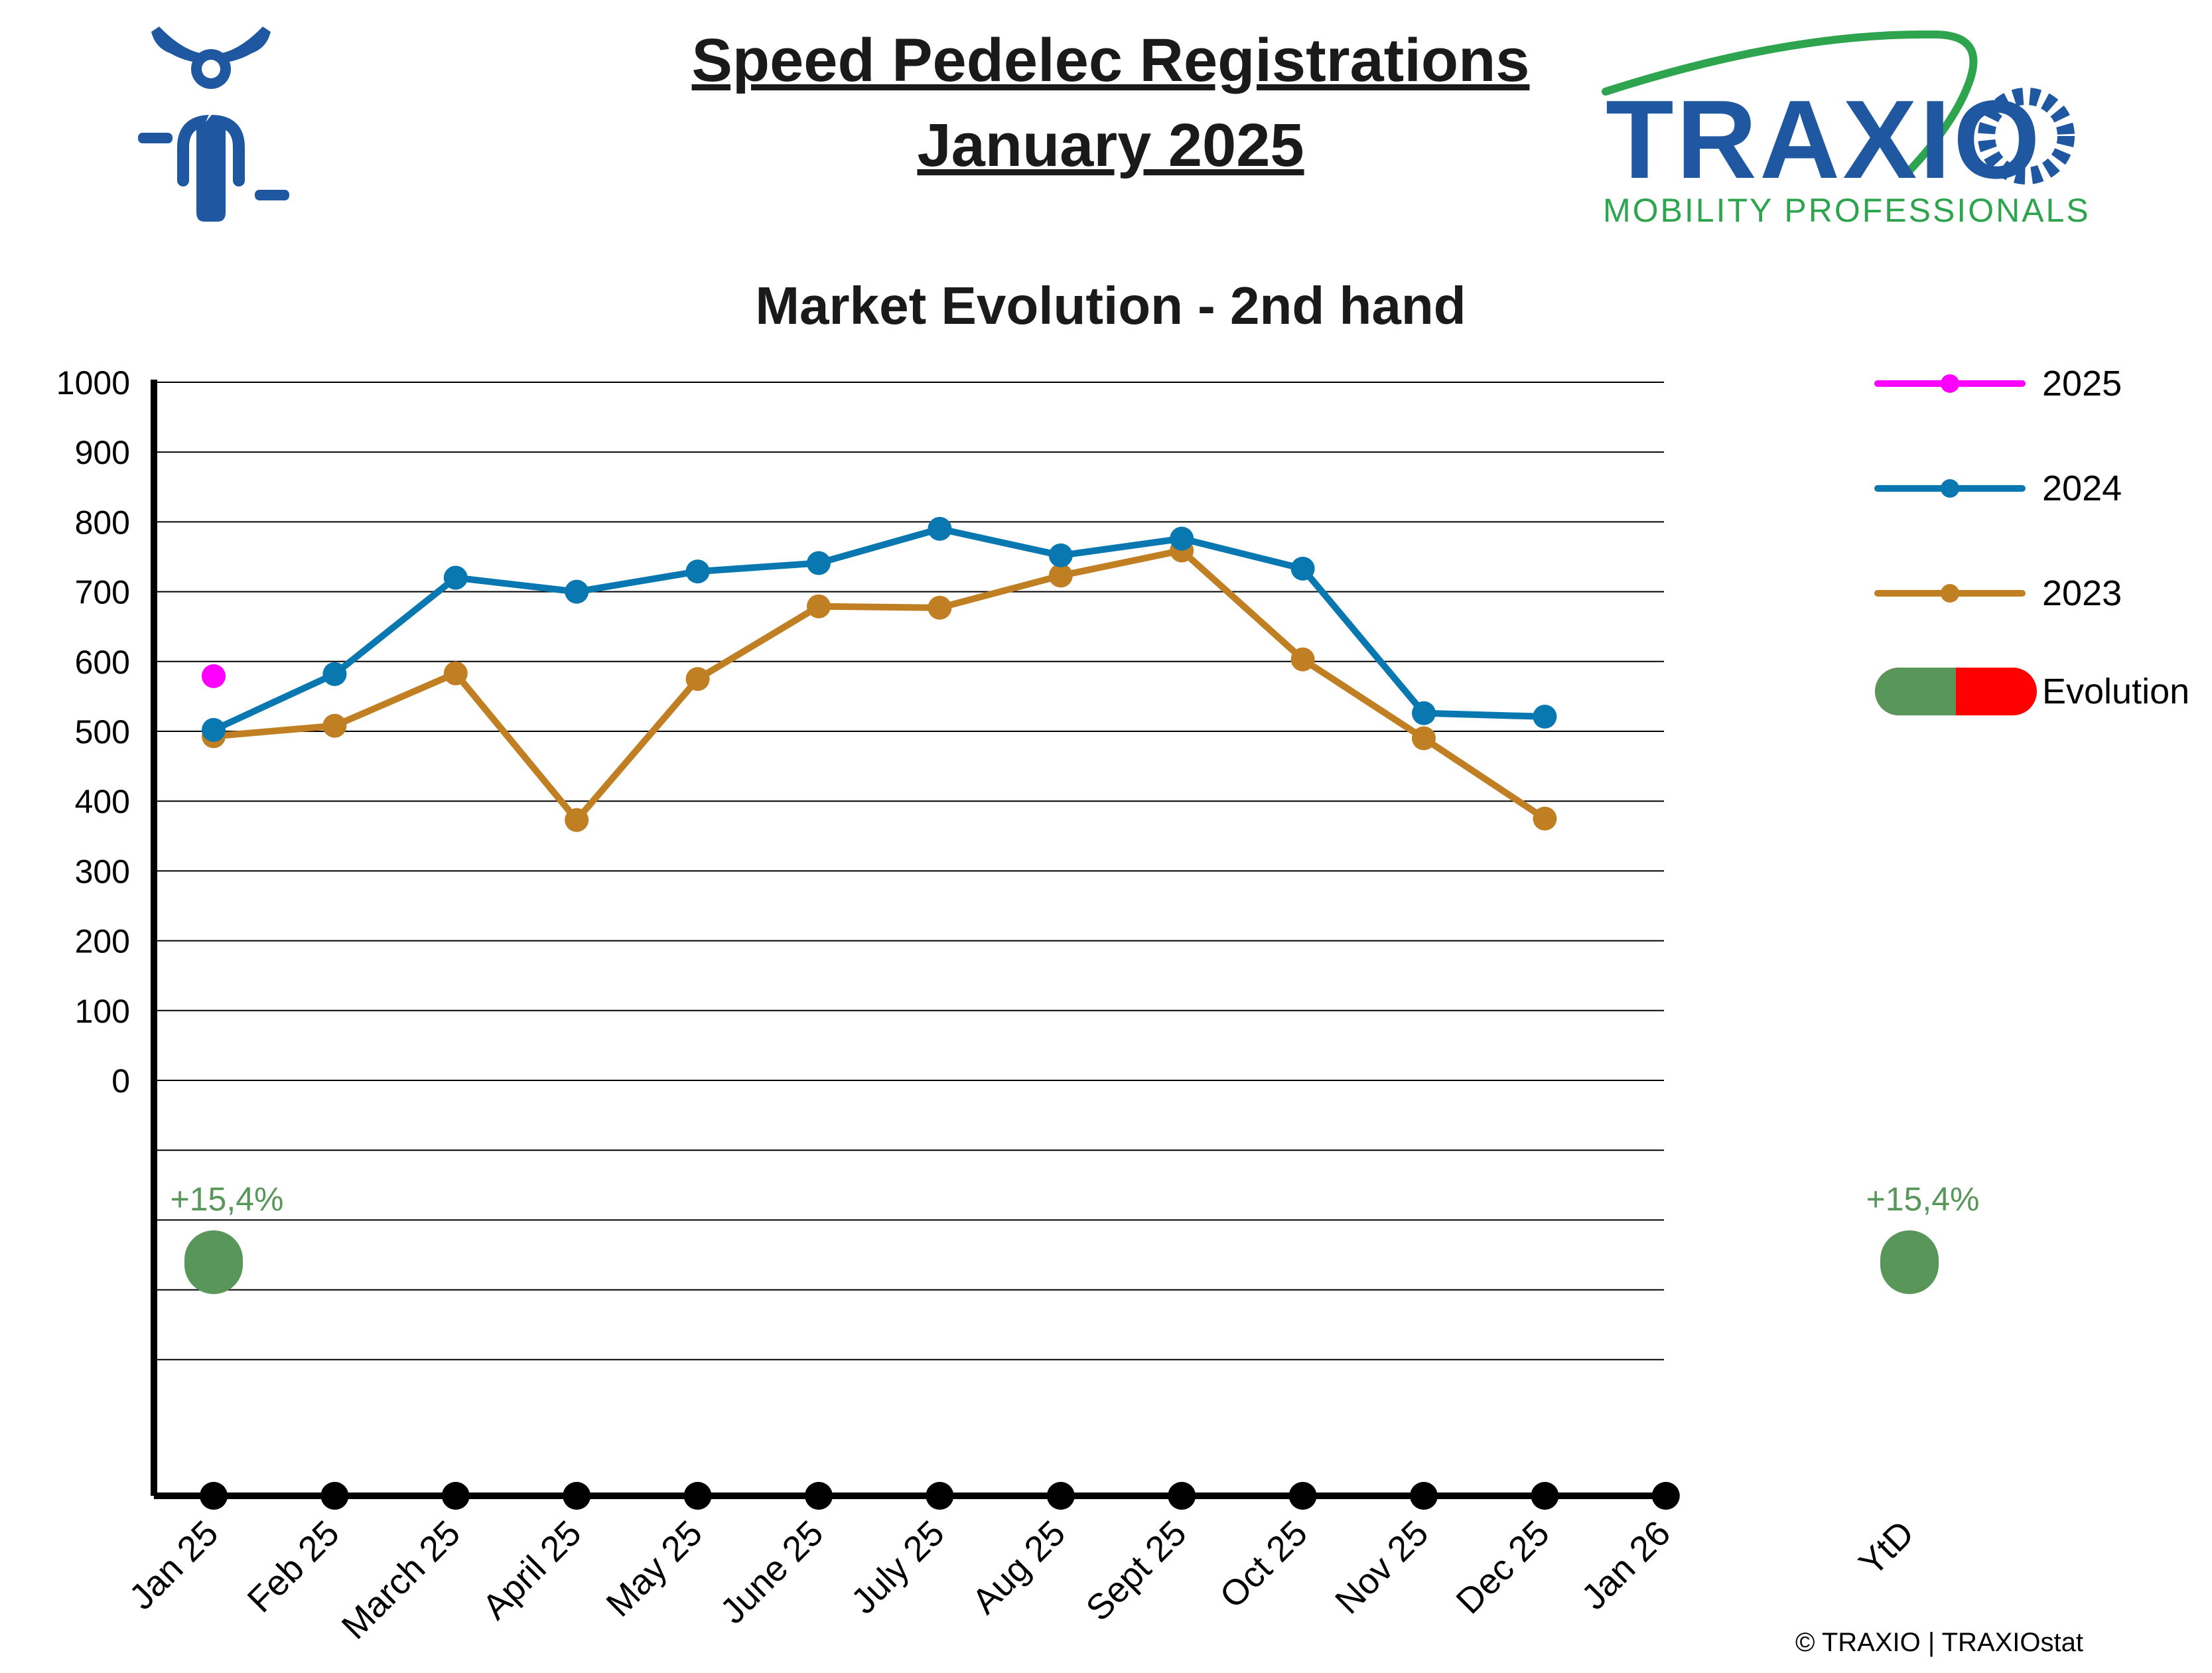 This screenshot has width=2212, height=1673. I want to click on y-tick-label: 100, so click(102, 1011).